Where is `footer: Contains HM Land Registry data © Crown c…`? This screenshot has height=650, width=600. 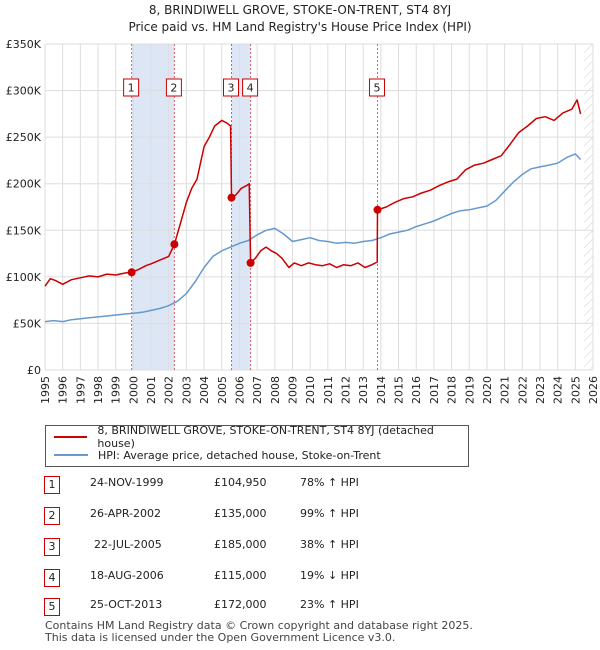 footer: Contains HM Land Registry data © Crown c… is located at coordinates (259, 632).